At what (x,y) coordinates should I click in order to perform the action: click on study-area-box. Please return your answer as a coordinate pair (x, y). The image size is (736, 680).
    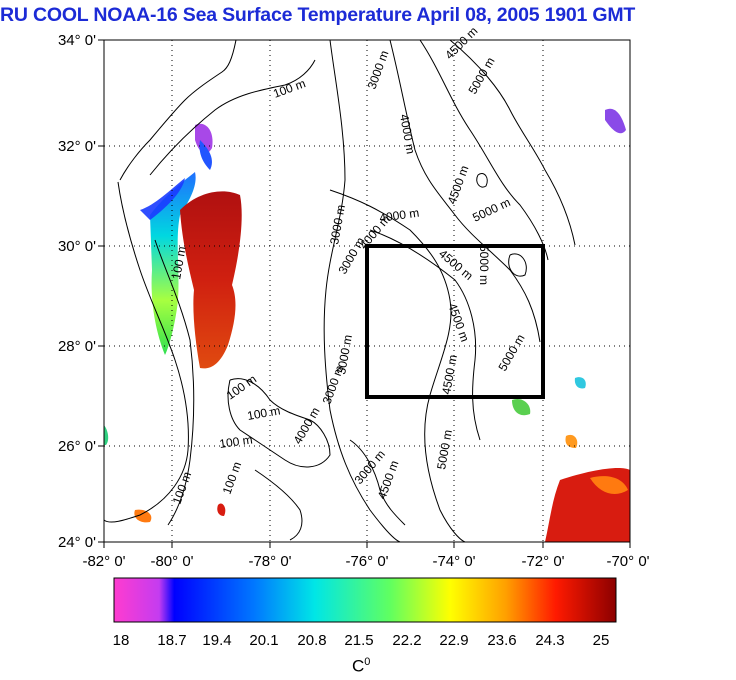
    Looking at the image, I should click on (455, 321).